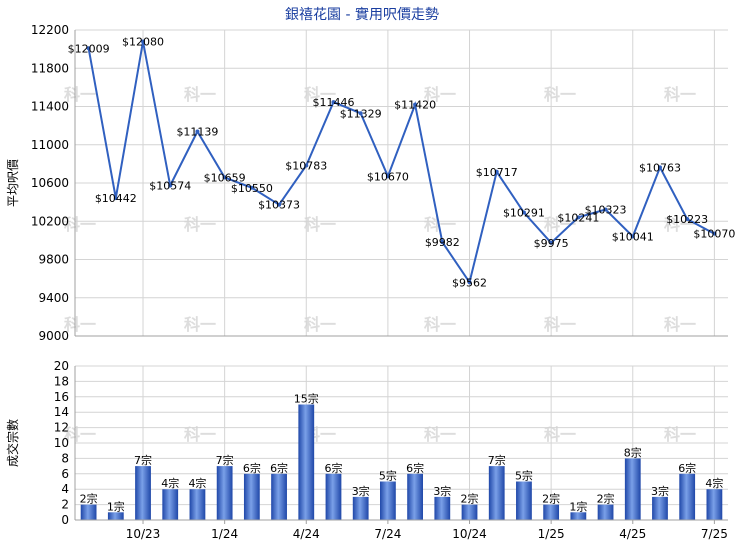 This screenshot has height=554, width=740. What do you see at coordinates (660, 167) in the screenshot?
I see `price-data-label: $10763` at bounding box center [660, 167].